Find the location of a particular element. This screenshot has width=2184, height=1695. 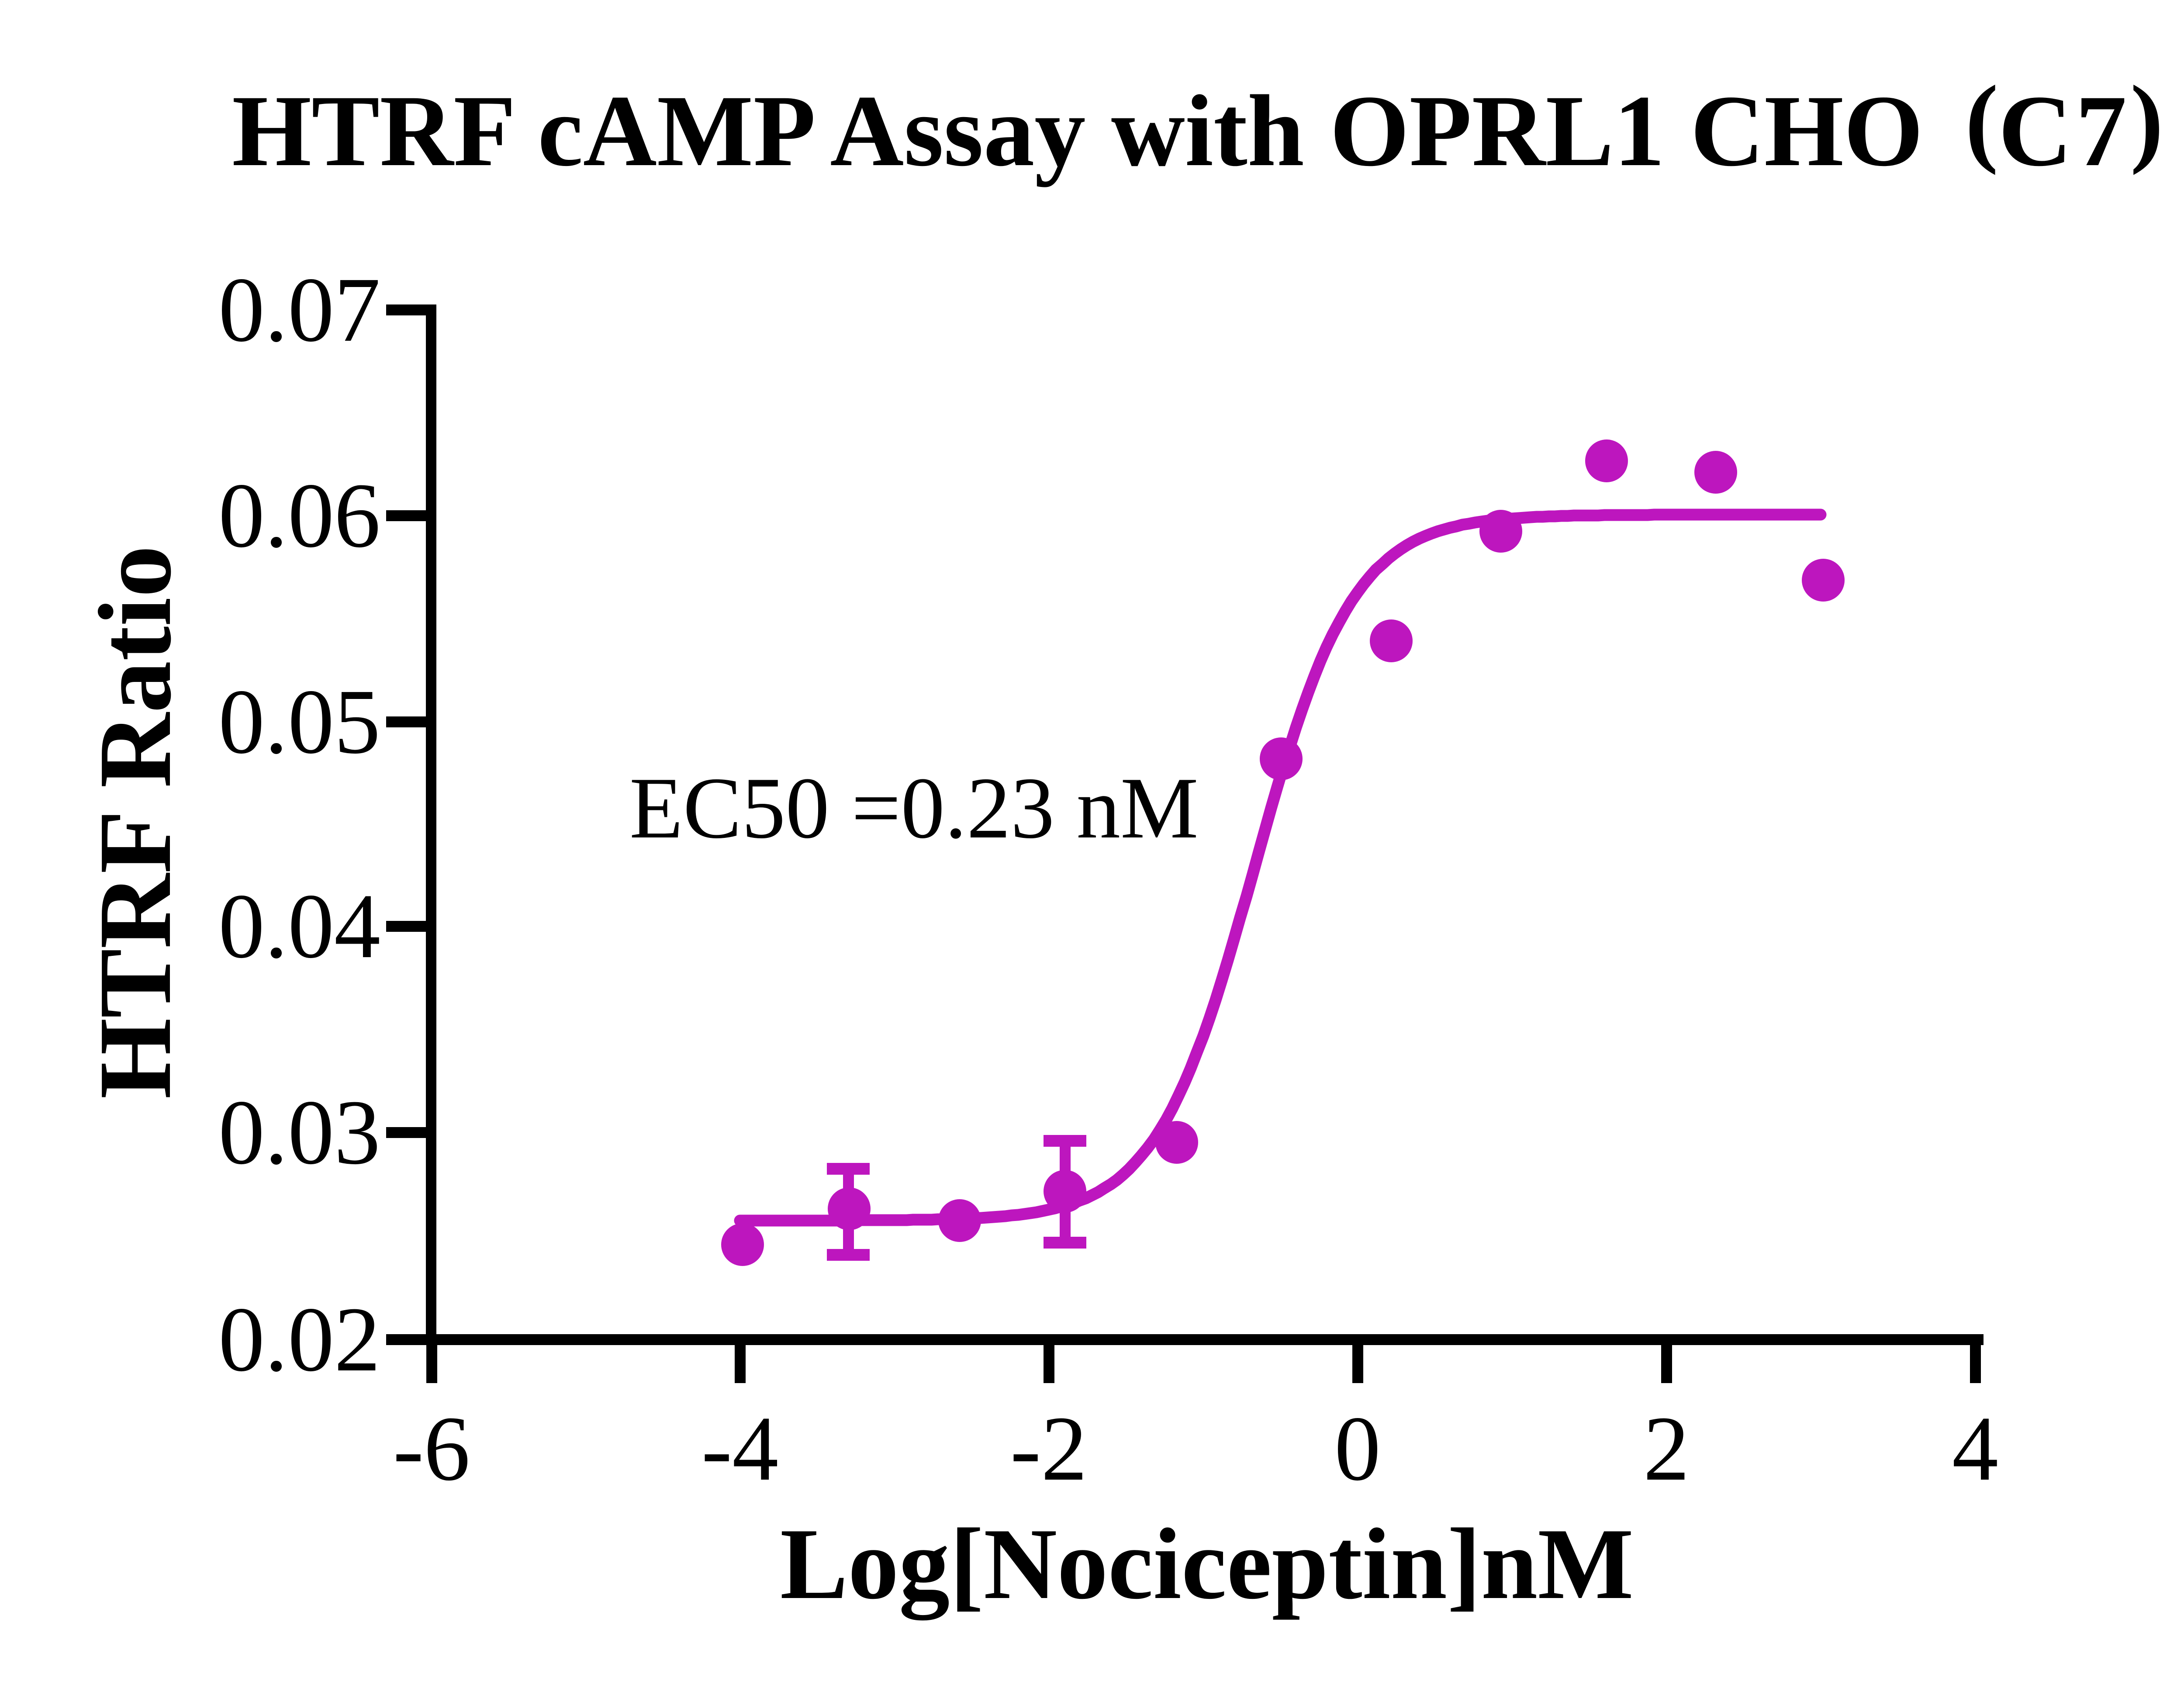

svg-text: 0.02 is located at coordinates (299, 1339).